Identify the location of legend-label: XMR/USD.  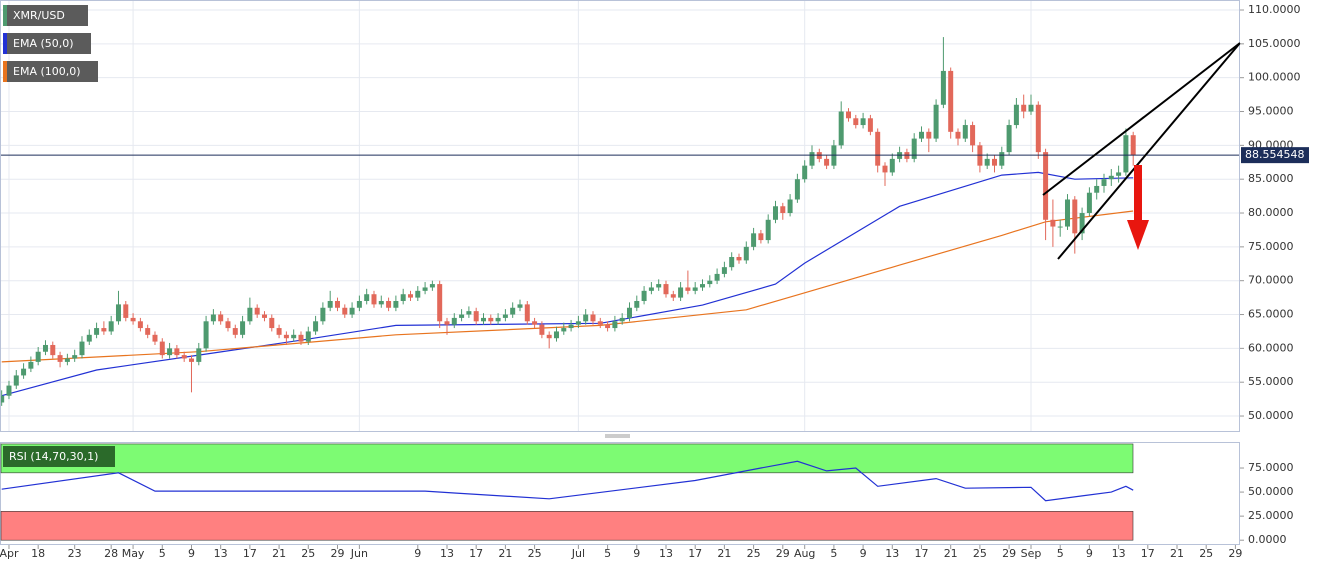
(39, 15).